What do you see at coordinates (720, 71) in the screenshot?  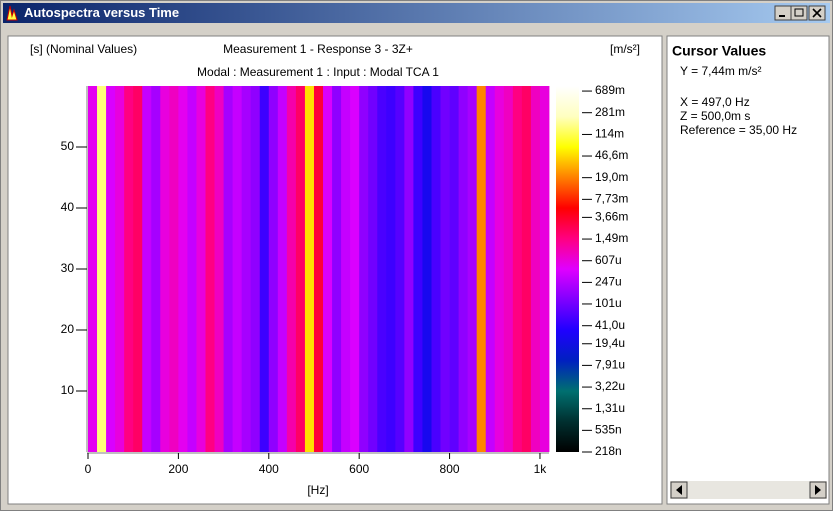 I see `cursor-line: Y = 7,44m m/s²` at bounding box center [720, 71].